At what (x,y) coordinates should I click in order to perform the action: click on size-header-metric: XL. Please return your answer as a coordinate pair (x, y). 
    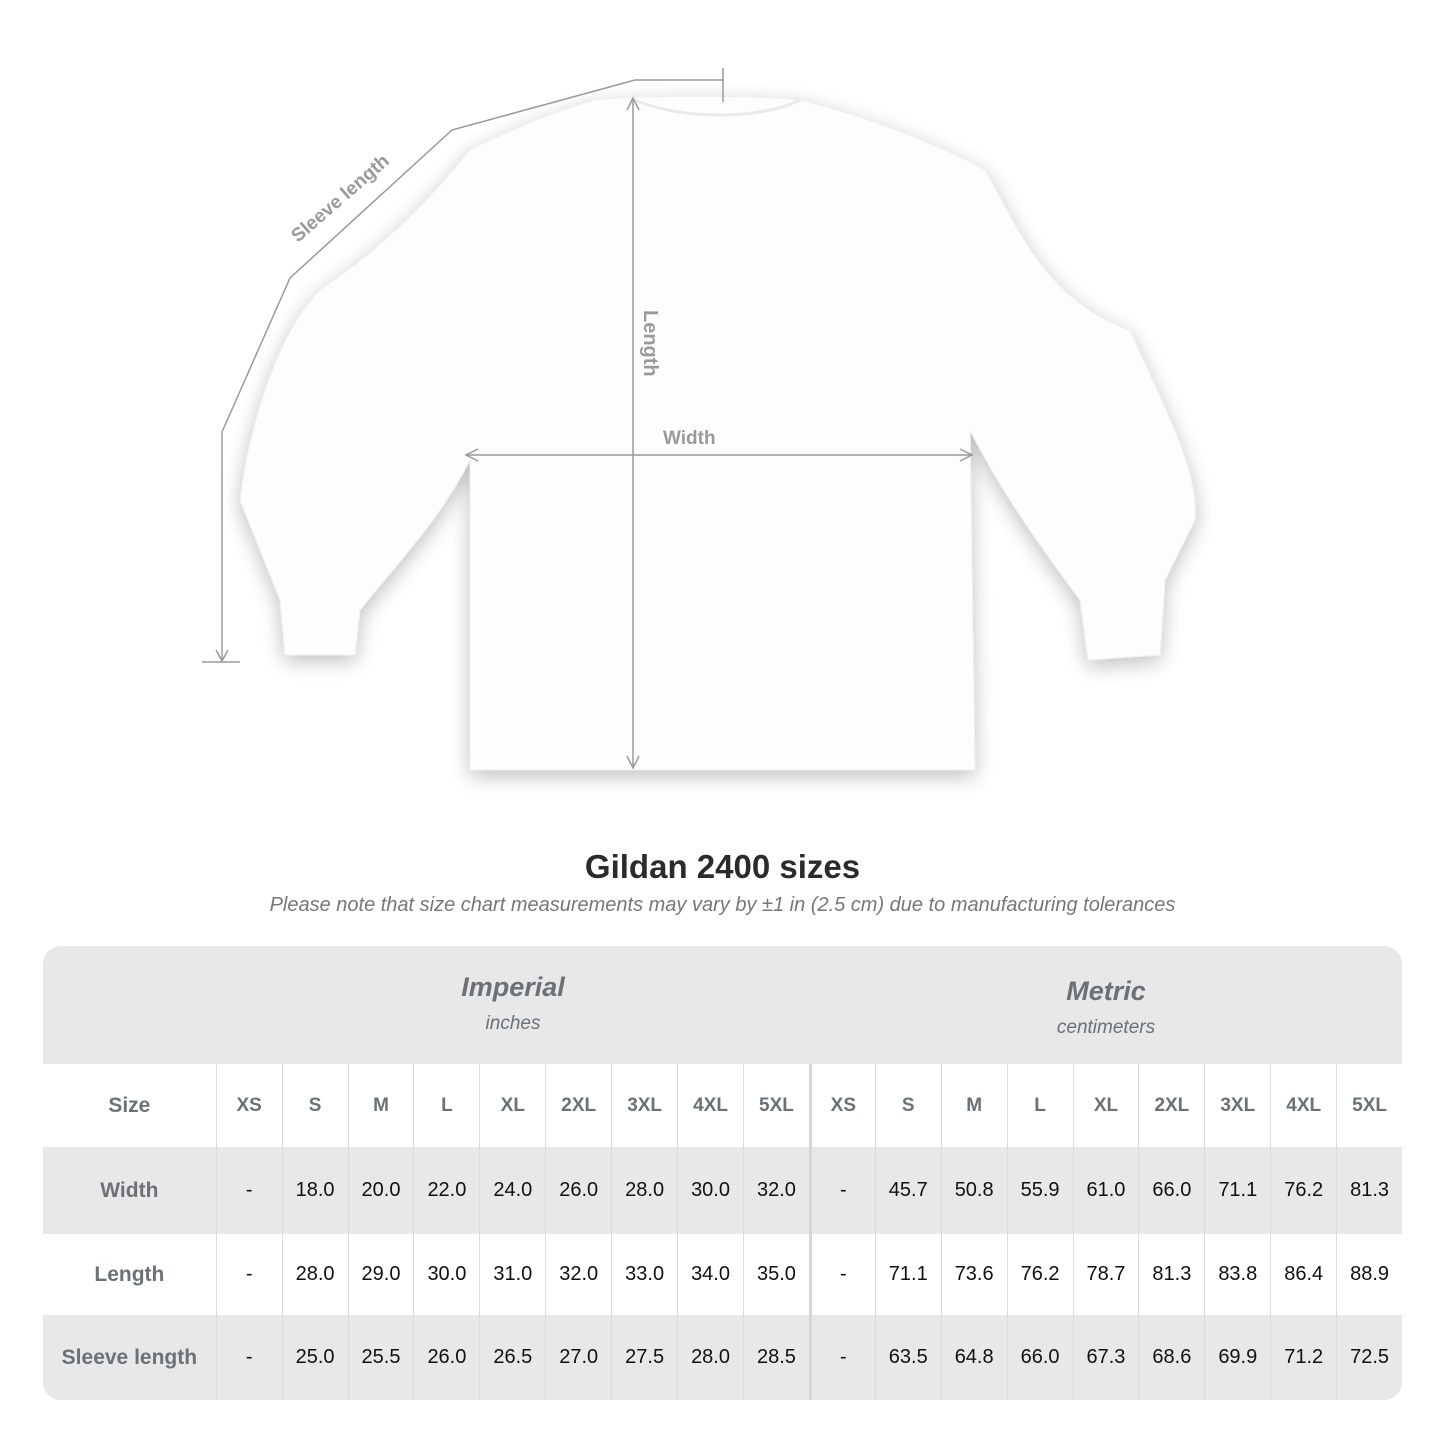
    Looking at the image, I should click on (1105, 1105).